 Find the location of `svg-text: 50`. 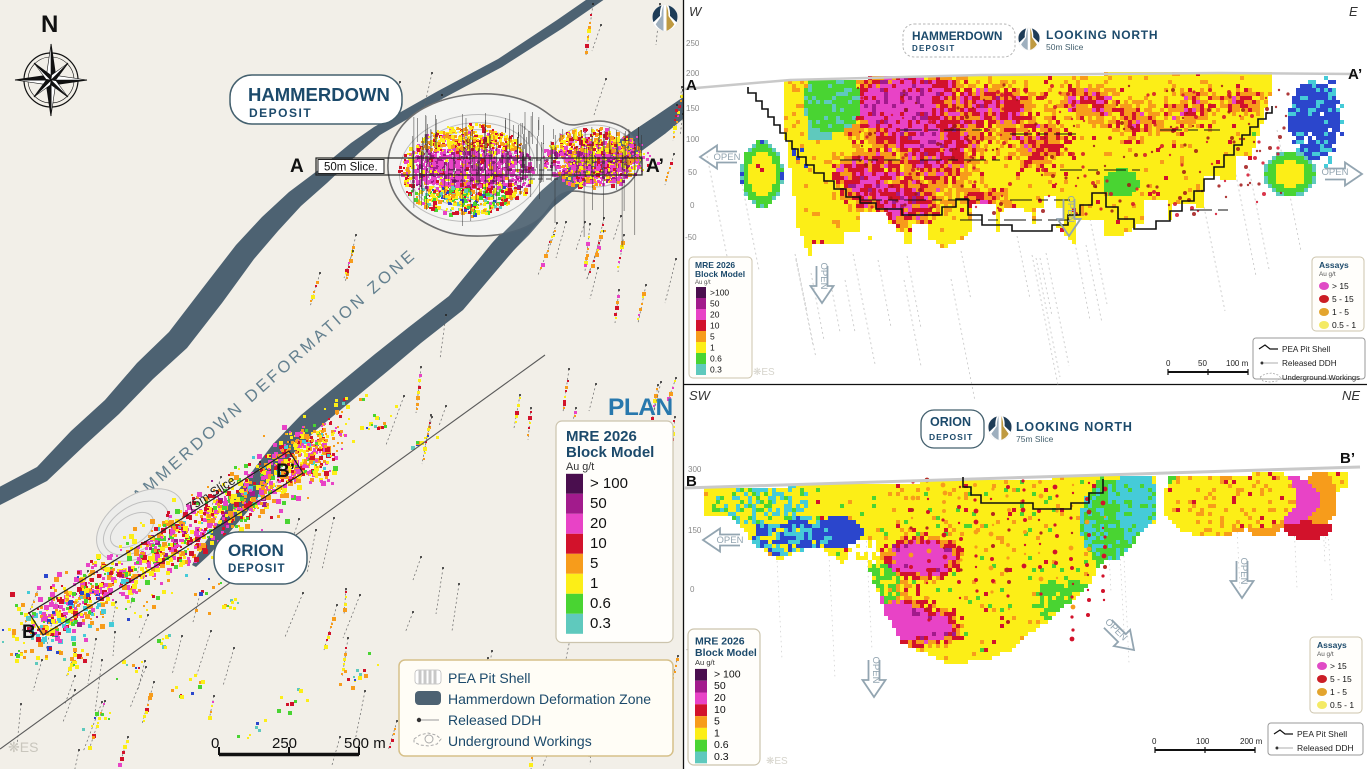

svg-text: 50 is located at coordinates (598, 503).